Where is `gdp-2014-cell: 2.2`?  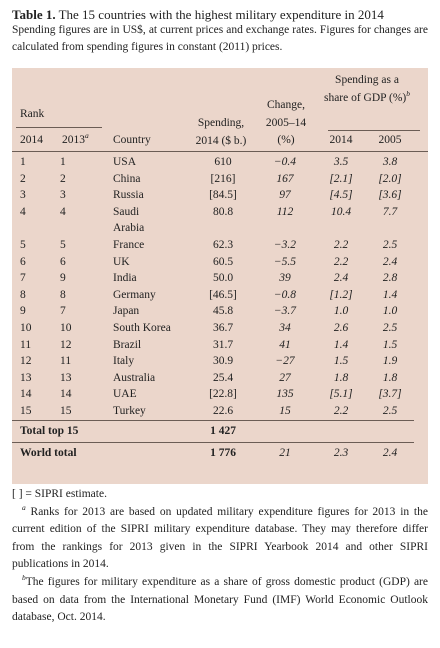
gdp-2014-cell: 2.2 is located at coordinates (341, 410).